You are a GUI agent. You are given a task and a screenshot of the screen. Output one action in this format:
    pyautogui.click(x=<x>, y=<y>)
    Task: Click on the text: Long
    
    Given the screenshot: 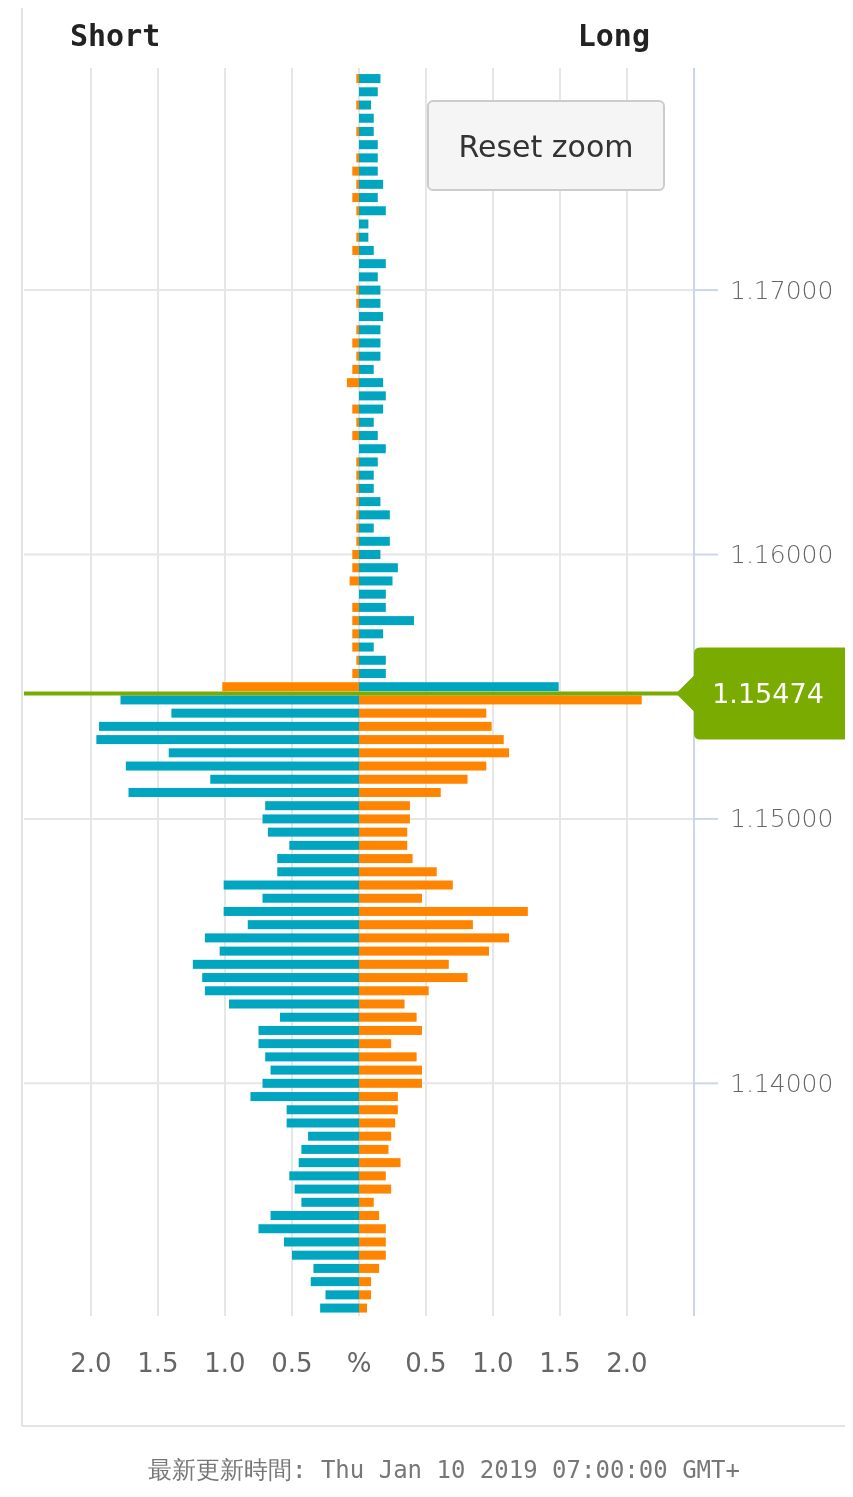 What is the action you would take?
    pyautogui.click(x=613, y=35)
    